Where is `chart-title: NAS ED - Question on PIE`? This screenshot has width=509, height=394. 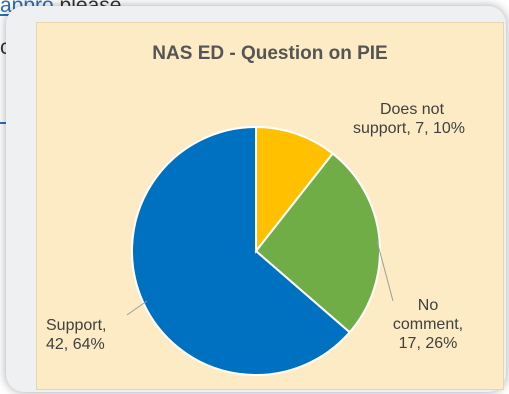
chart-title: NAS ED - Question on PIE is located at coordinates (270, 53).